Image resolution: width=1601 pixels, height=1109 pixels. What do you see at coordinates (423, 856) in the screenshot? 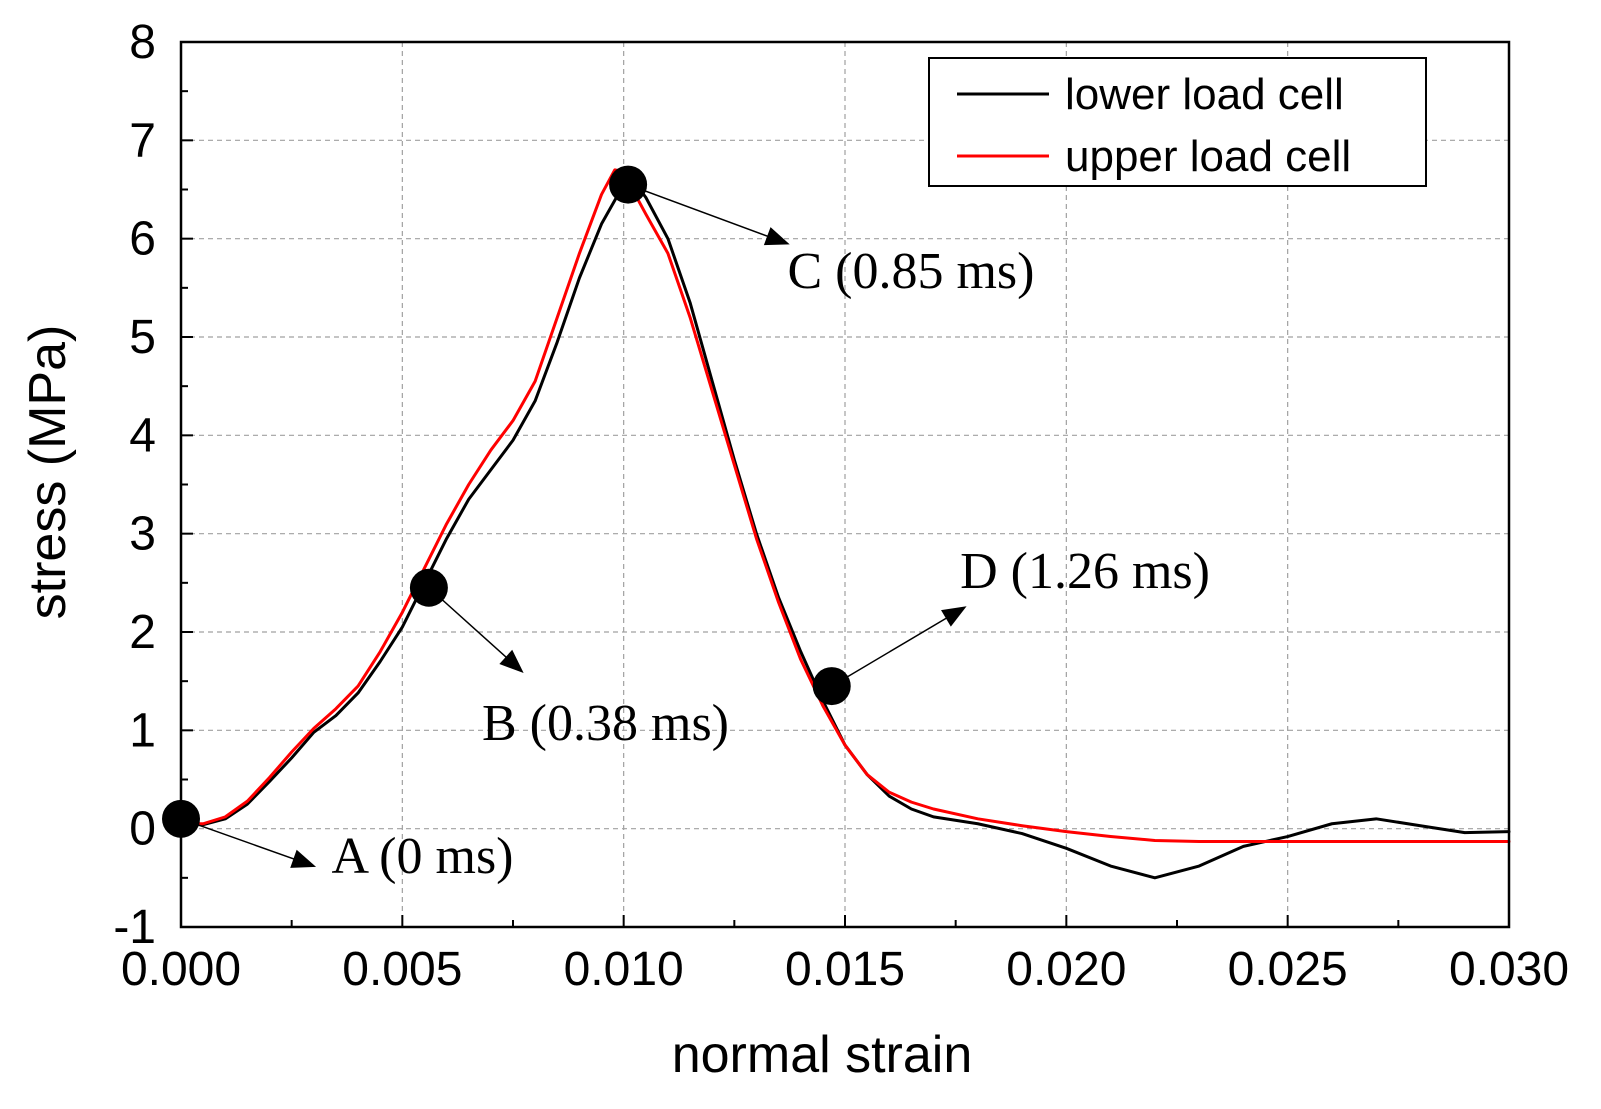
I see `annotation-label: A (0 ms)` at bounding box center [423, 856].